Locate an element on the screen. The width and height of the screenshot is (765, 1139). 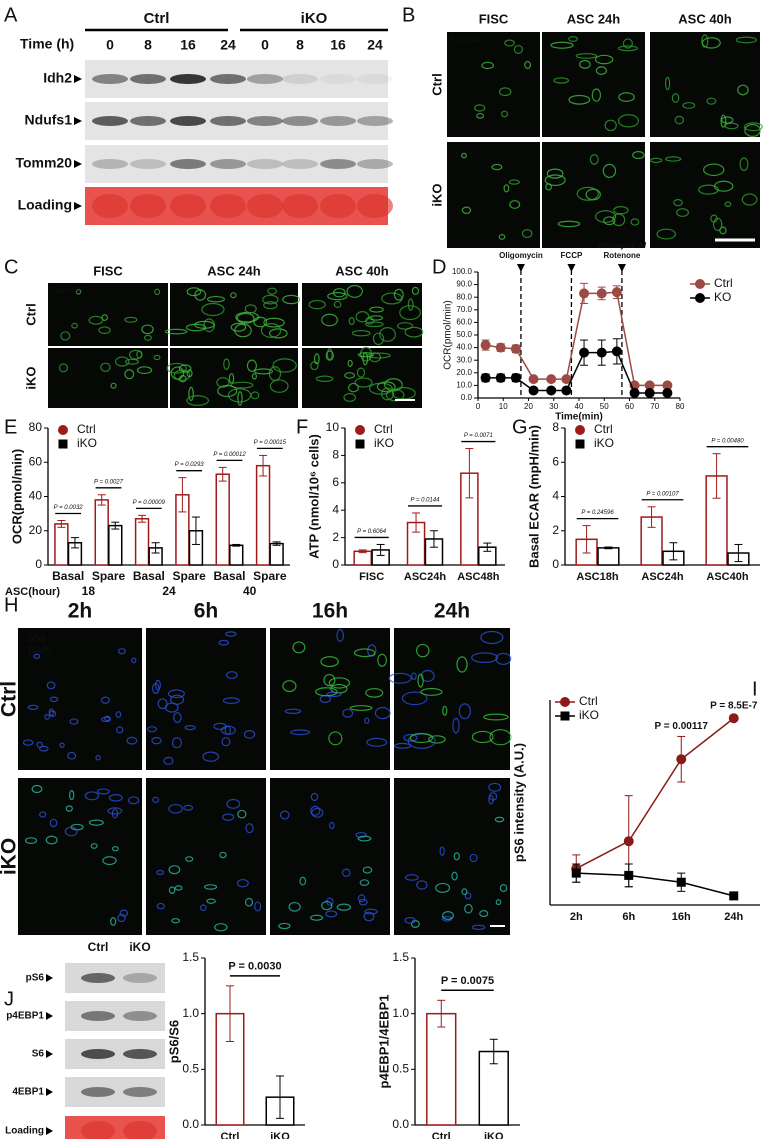
blot is located at coordinates (236, 164).